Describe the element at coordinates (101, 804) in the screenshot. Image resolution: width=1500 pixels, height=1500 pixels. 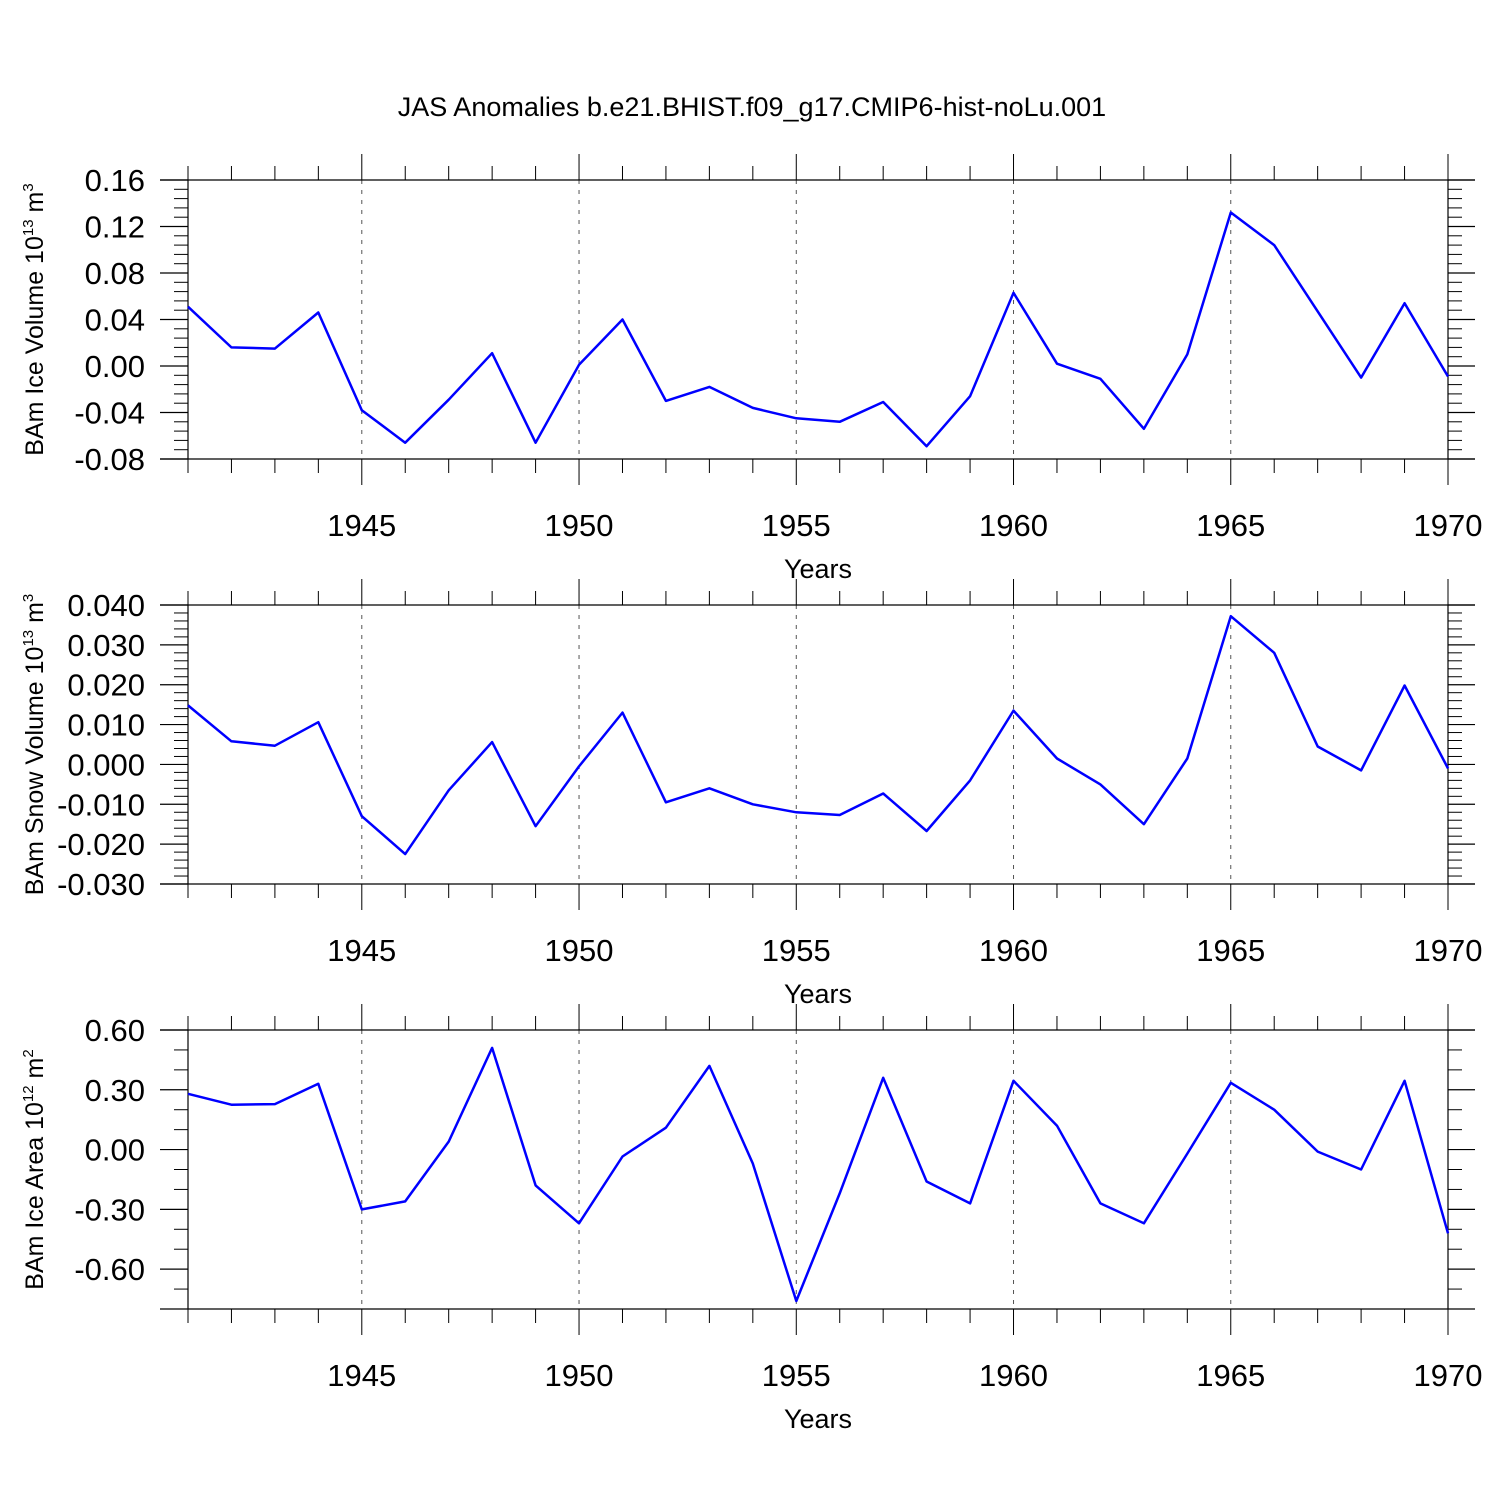
I see `y-tick-label: -0.010` at that location.